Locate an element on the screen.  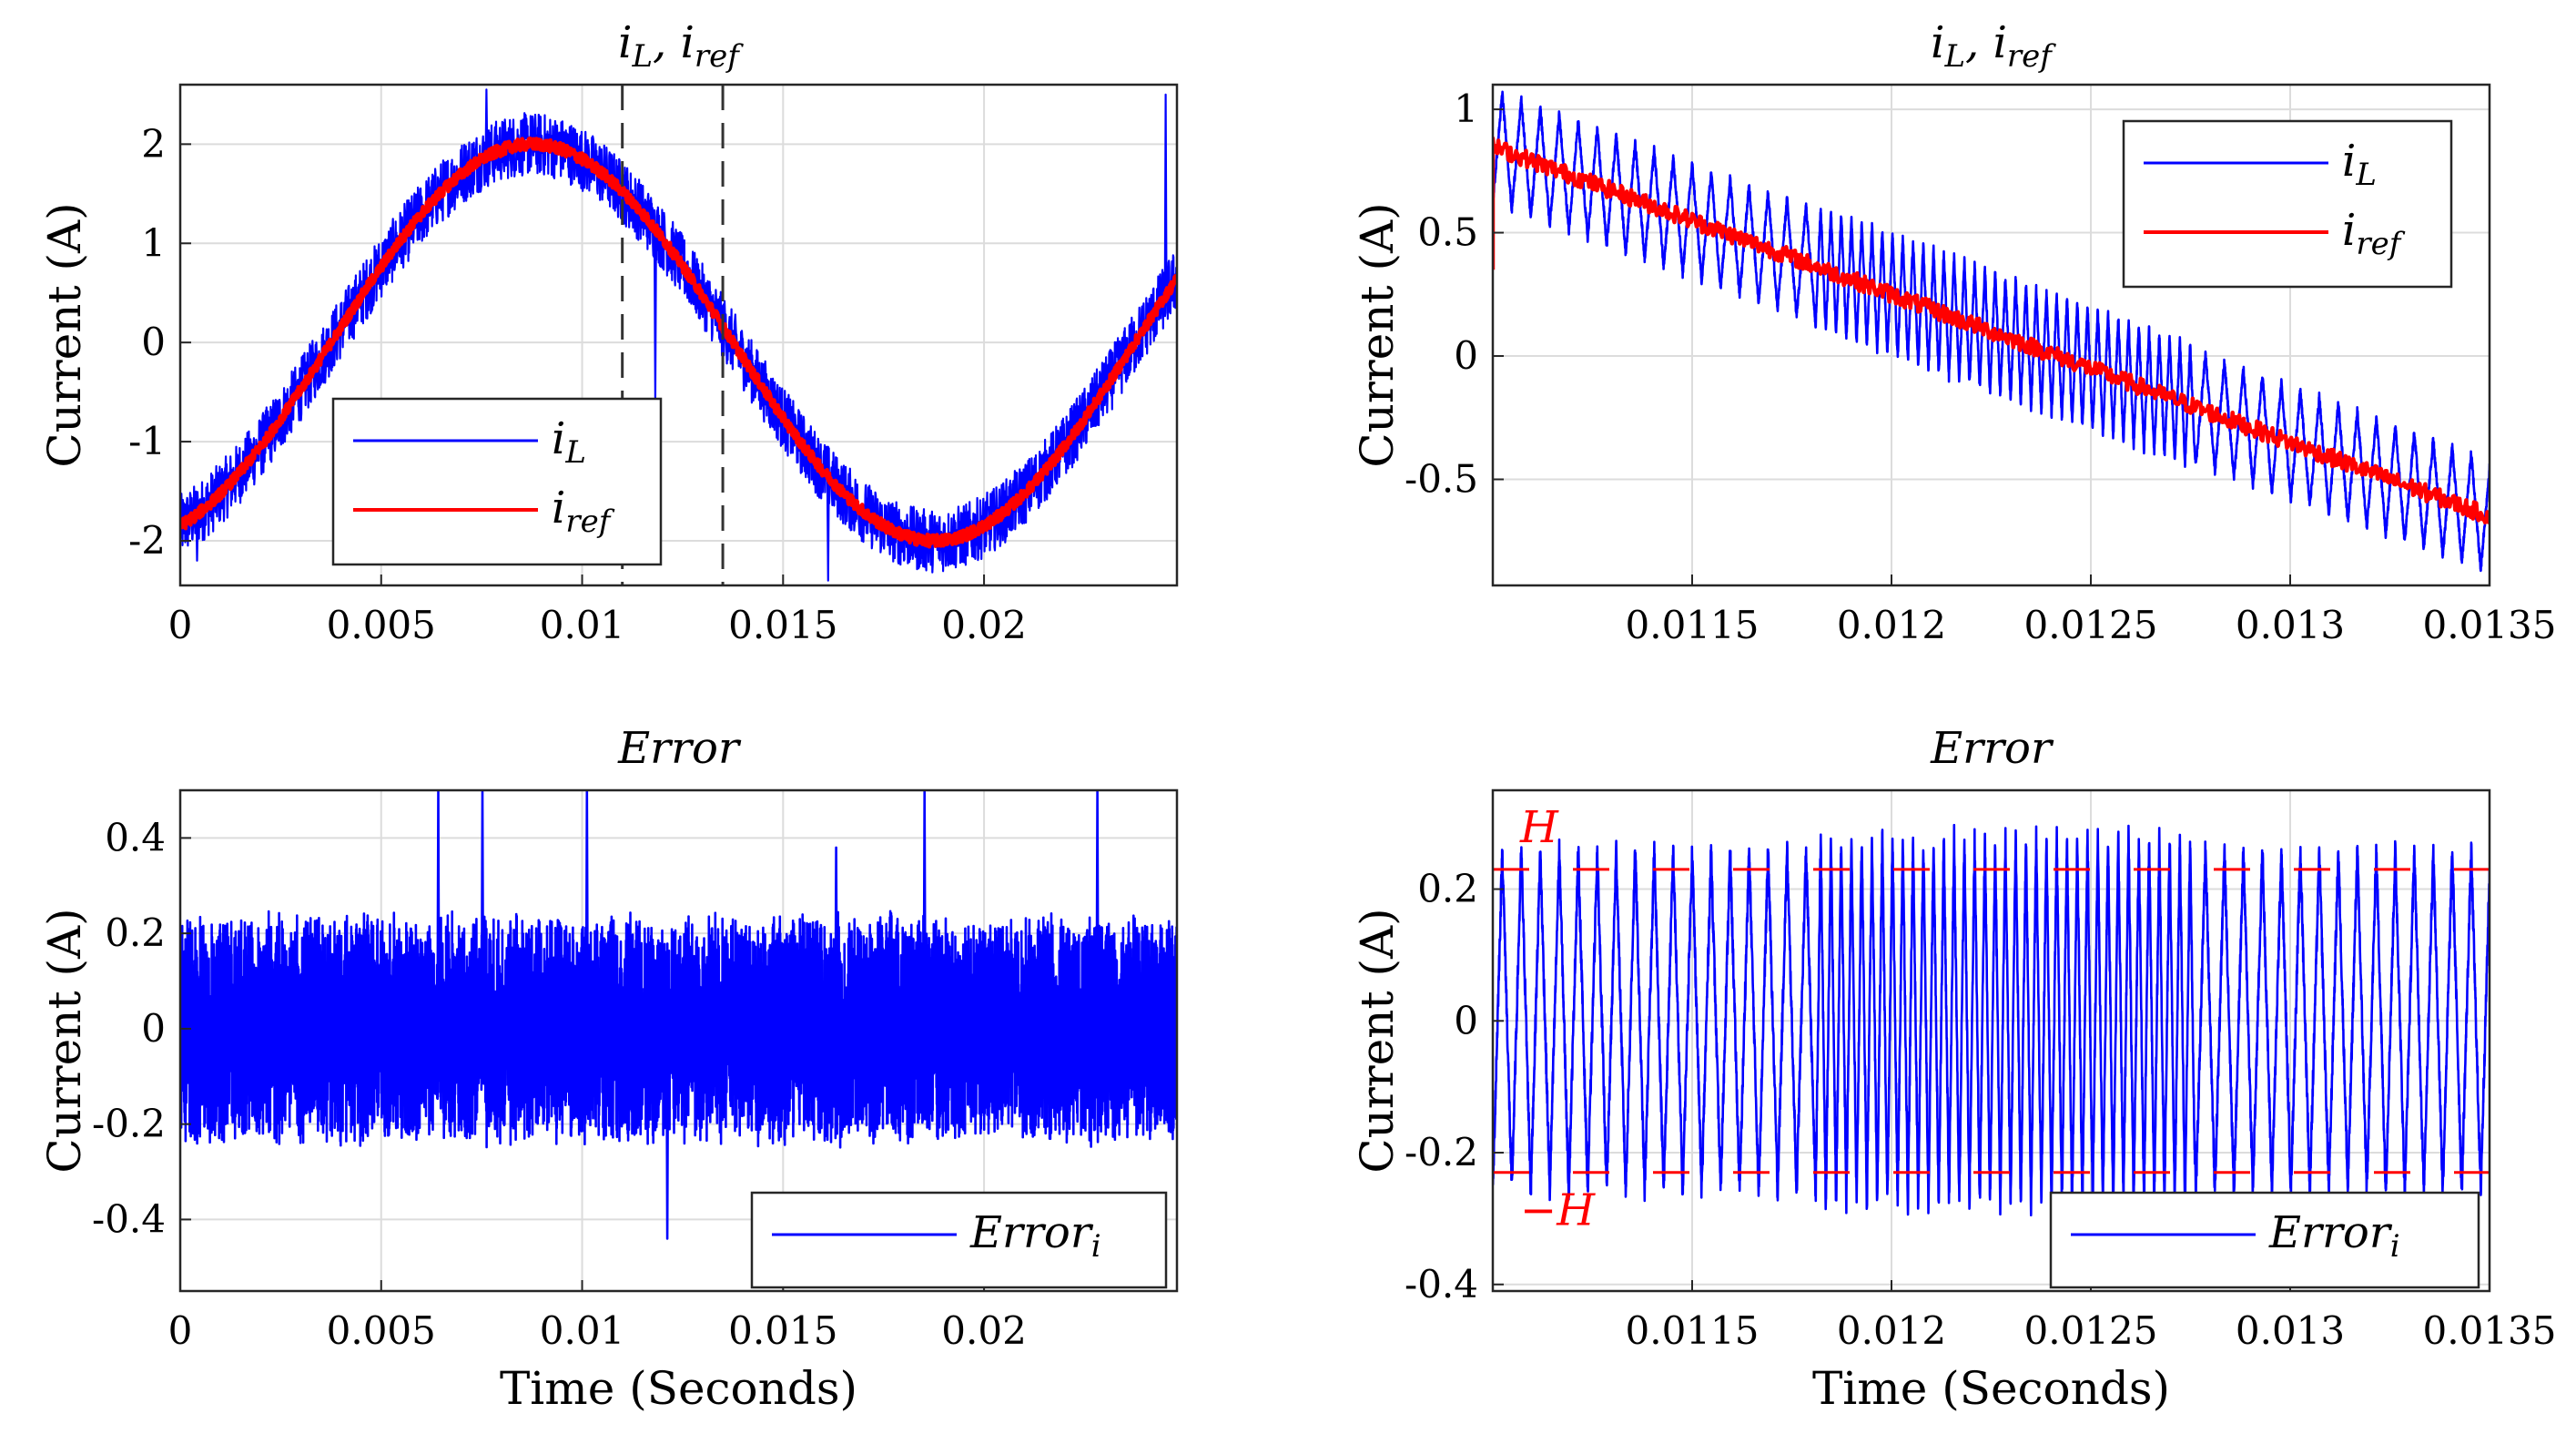
plot-area is located at coordinates (678, 335).